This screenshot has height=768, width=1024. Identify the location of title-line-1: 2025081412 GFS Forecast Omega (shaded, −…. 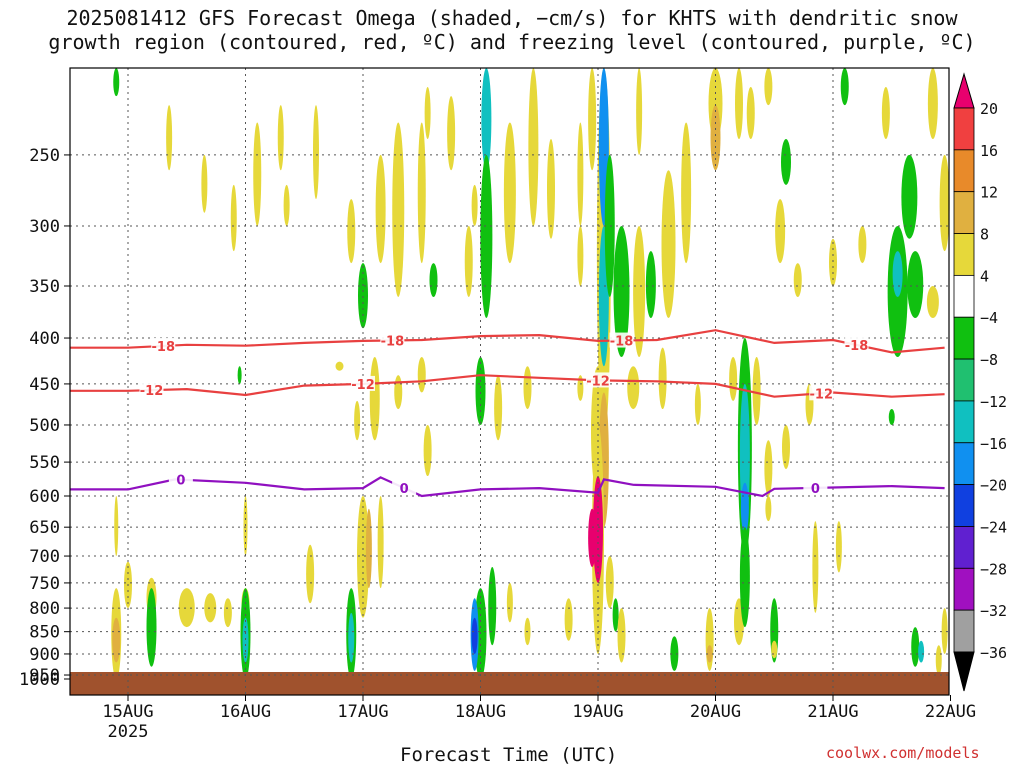
(512, 18).